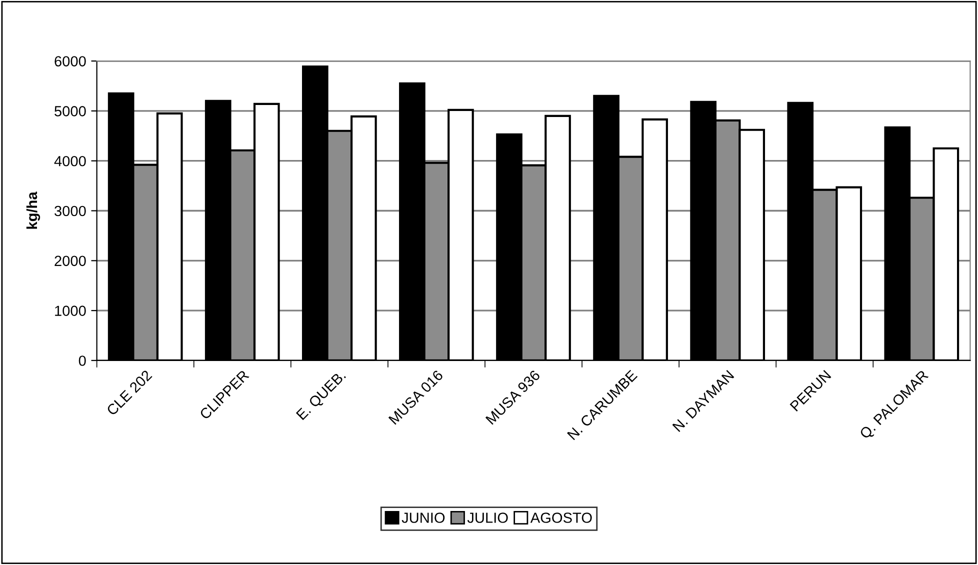  What do you see at coordinates (561, 517) in the screenshot?
I see `legend-label: AGOSTO` at bounding box center [561, 517].